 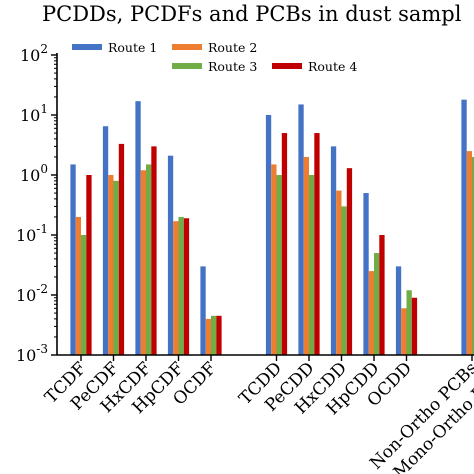 I want to click on legend-label: Route 2, so click(x=232, y=47).